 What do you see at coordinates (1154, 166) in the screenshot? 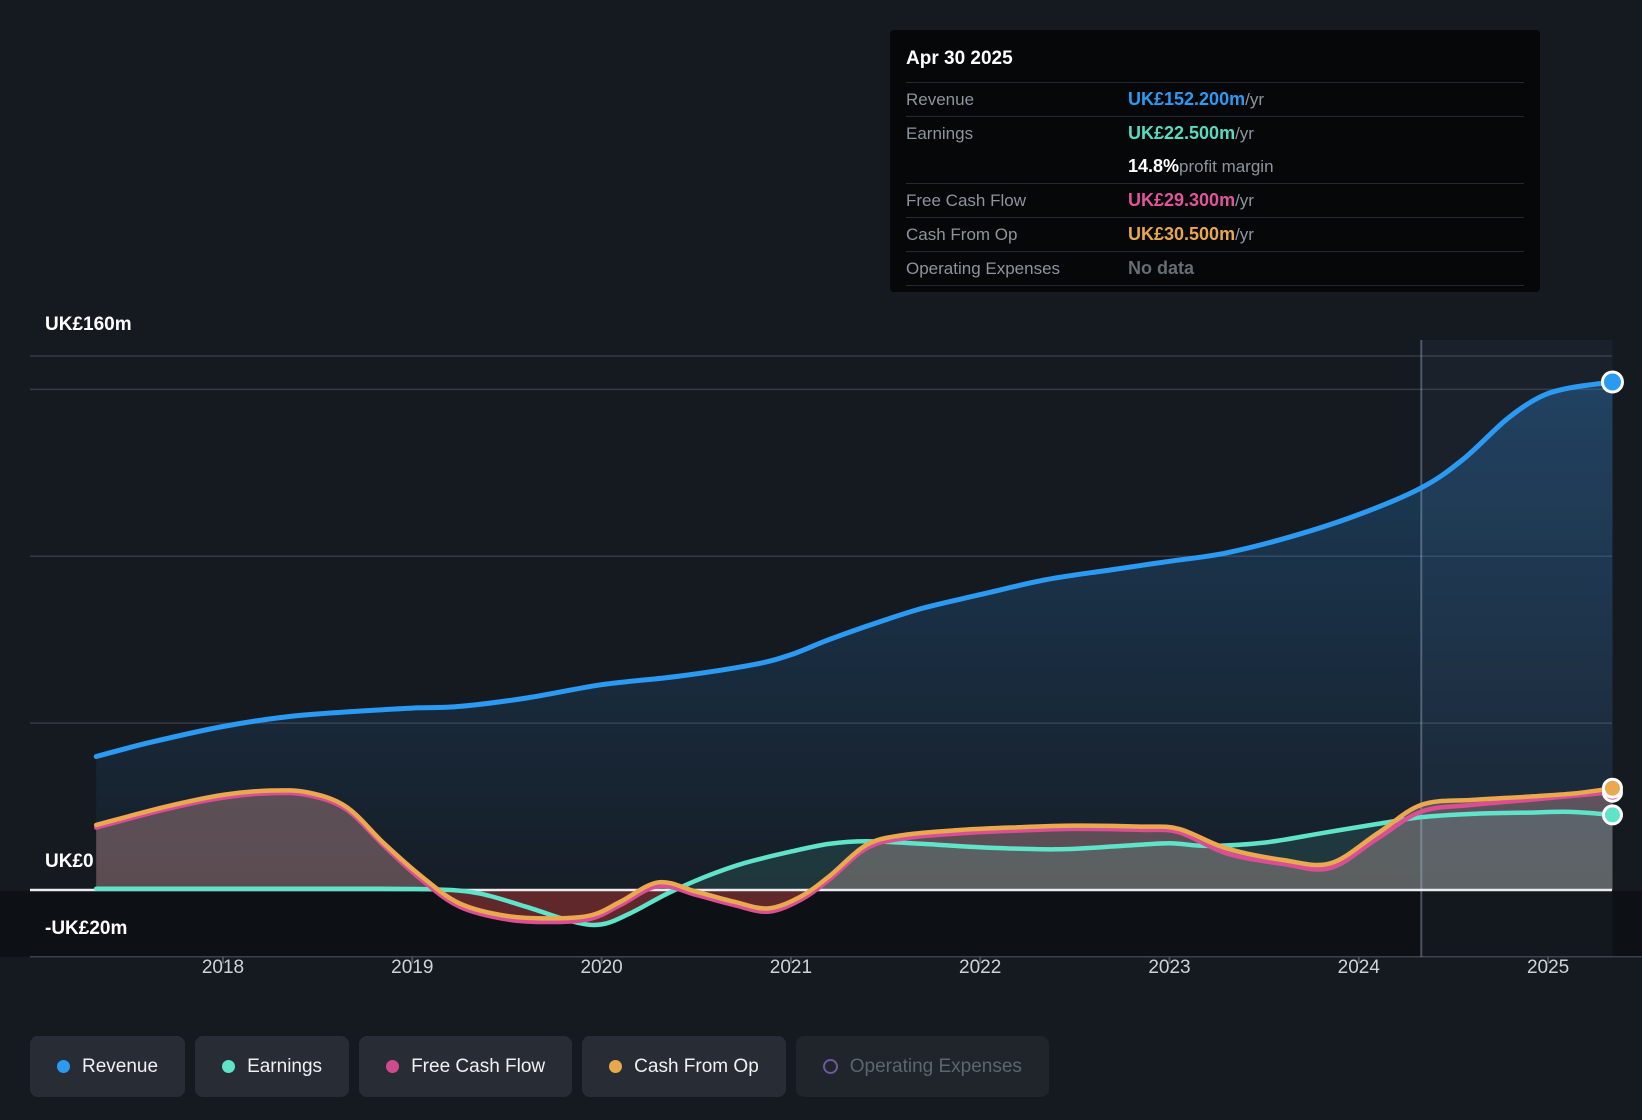
I see `tooltip-row-value: 14.8%` at bounding box center [1154, 166].